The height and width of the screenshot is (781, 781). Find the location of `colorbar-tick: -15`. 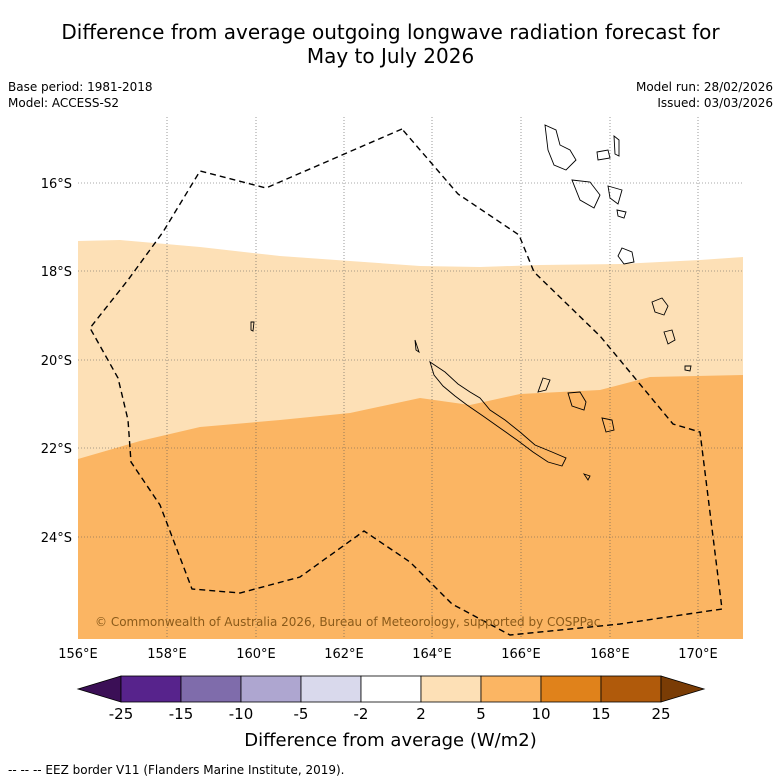

colorbar-tick: -15 is located at coordinates (181, 714).